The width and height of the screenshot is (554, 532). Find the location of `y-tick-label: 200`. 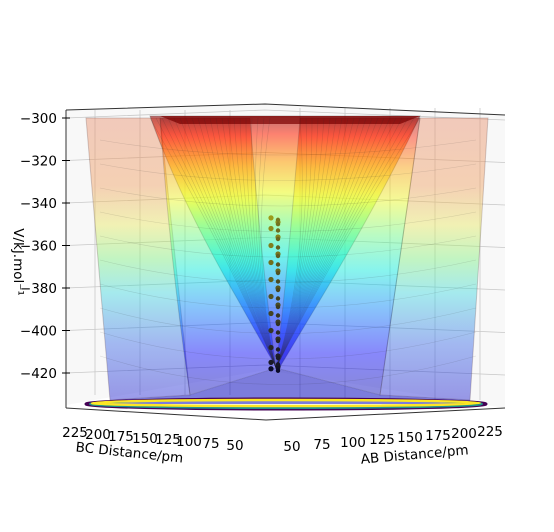

y-tick-label: 200 is located at coordinates (98, 435).